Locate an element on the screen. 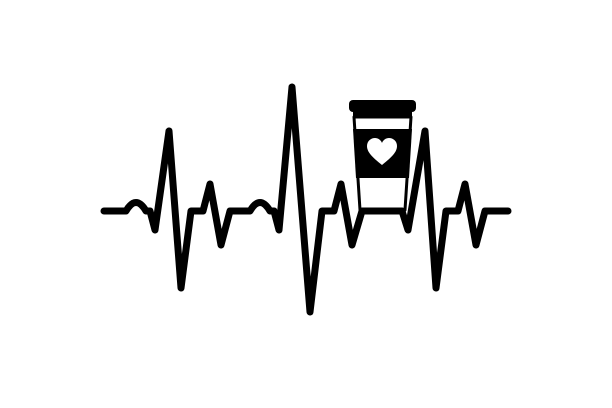 The width and height of the screenshot is (612, 408). coffee-cup-icon is located at coordinates (382, 156).